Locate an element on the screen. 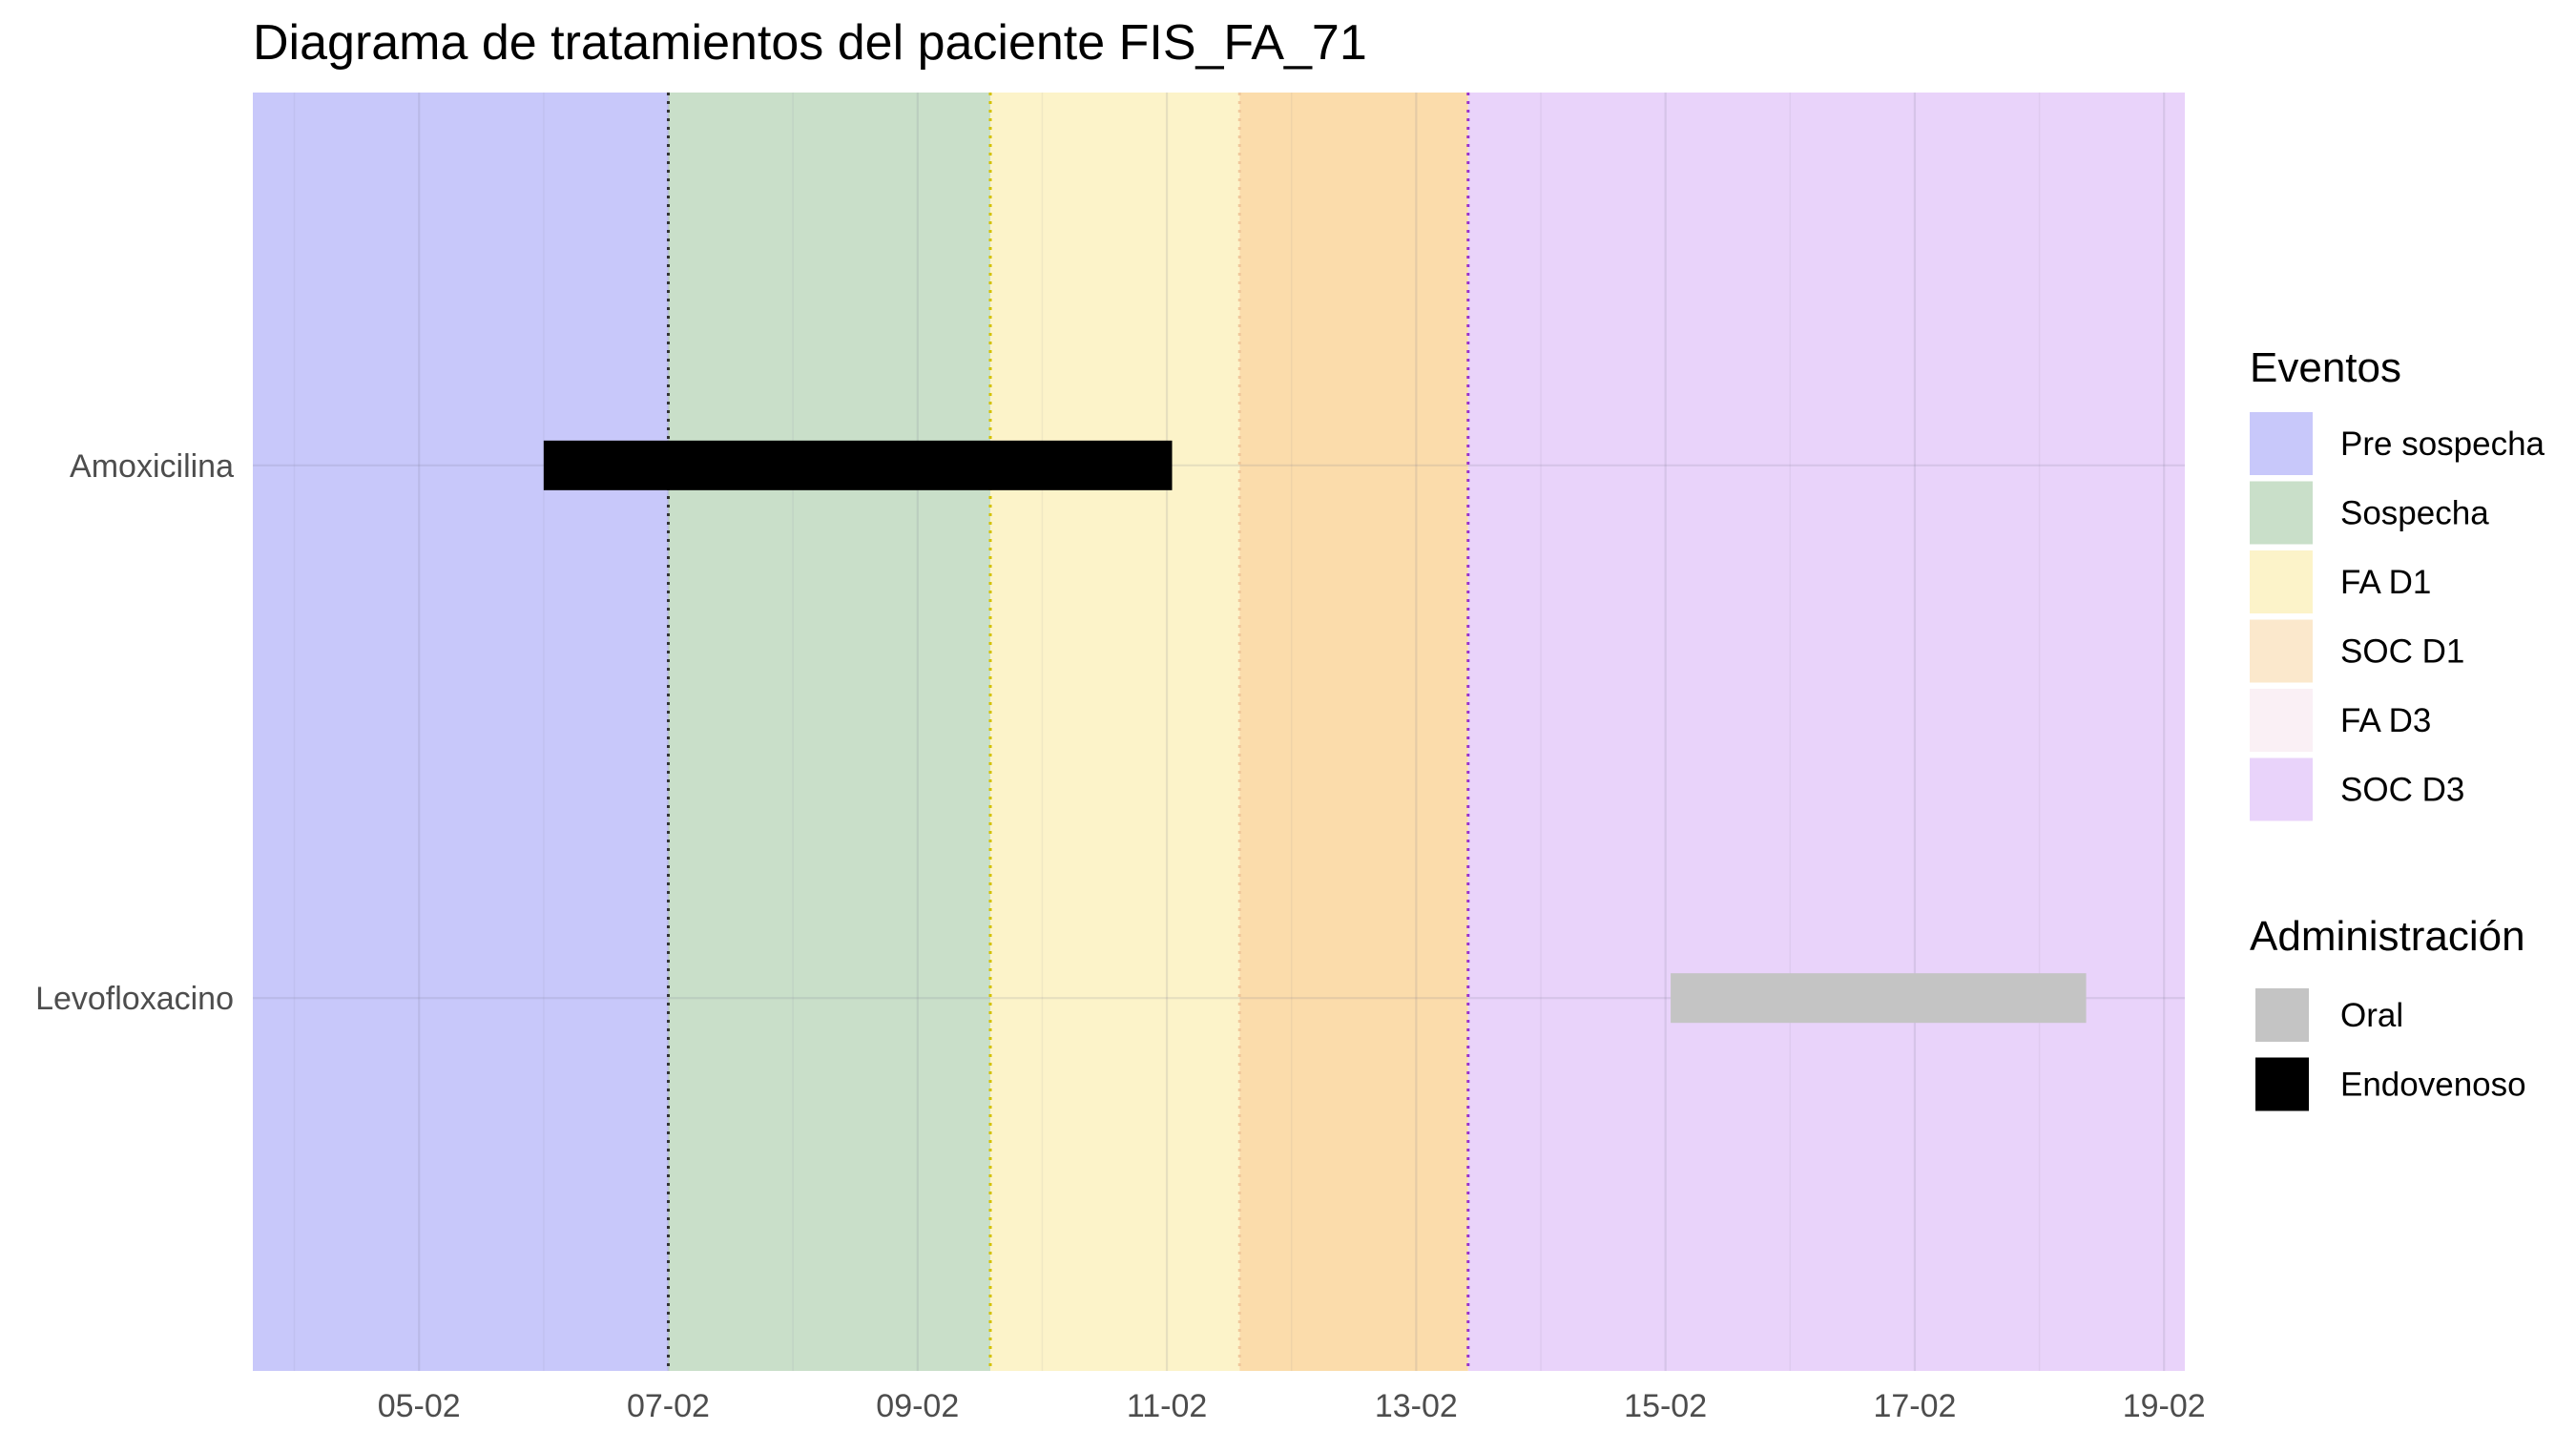 The width and height of the screenshot is (2576, 1431). legend-administracion-title: Administración is located at coordinates (2387, 936).